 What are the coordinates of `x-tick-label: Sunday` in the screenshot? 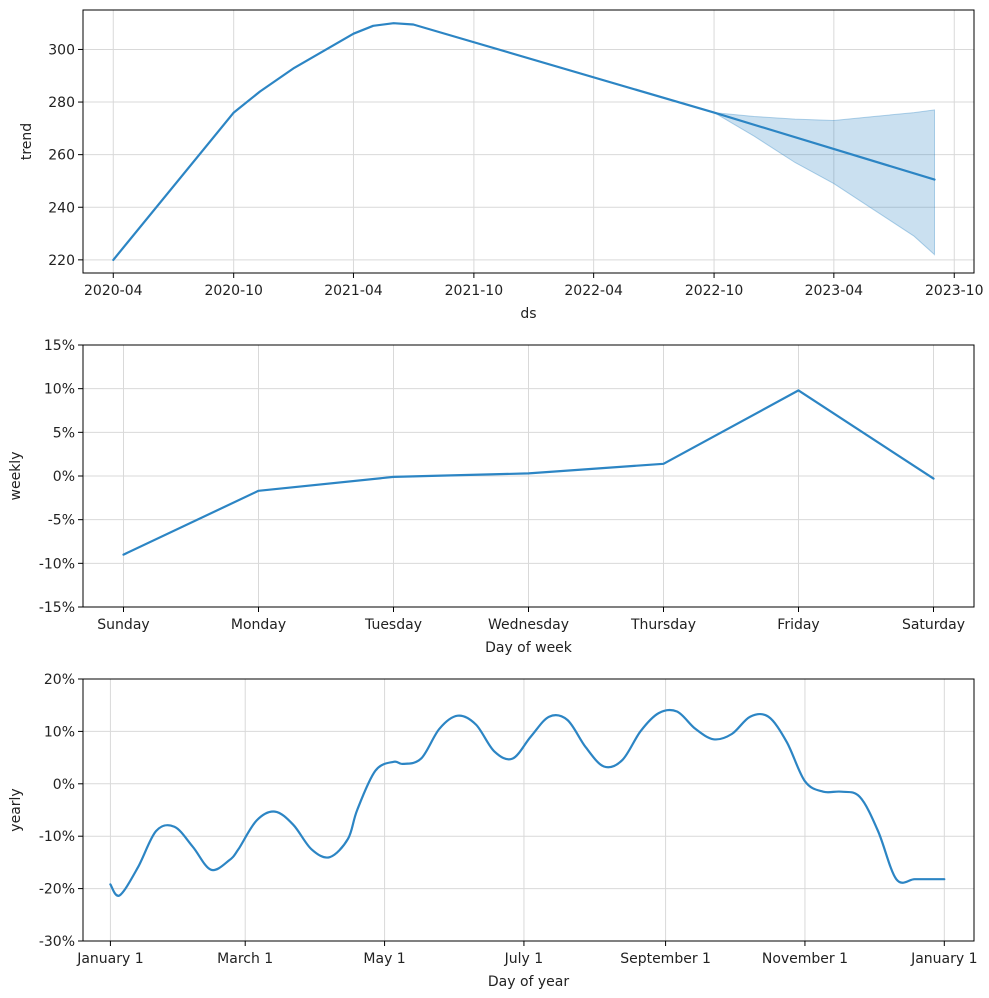 It's located at (123, 625).